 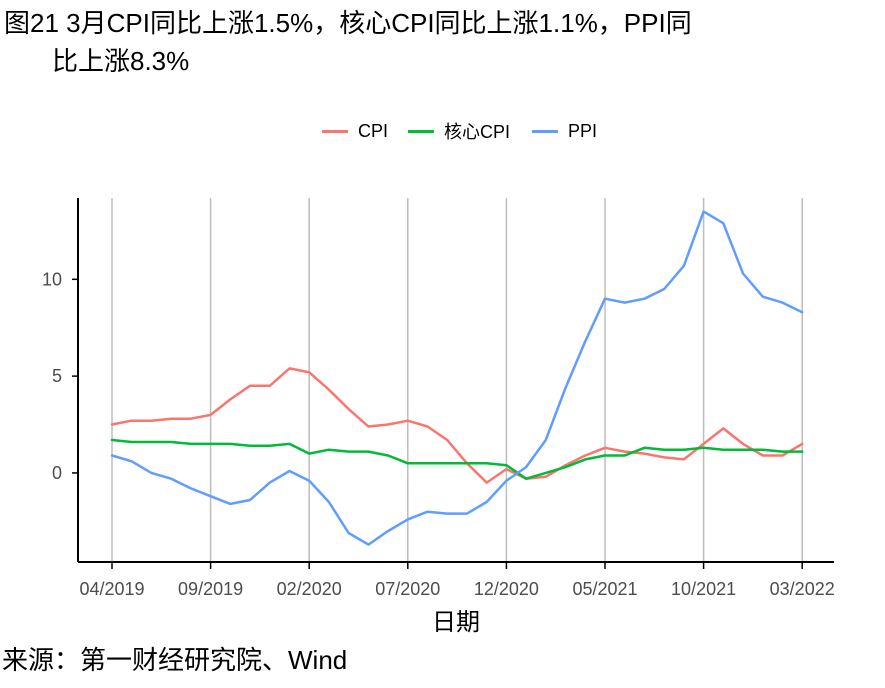 I want to click on legend-label-core-cpi: 核心CPI, so click(x=477, y=132).